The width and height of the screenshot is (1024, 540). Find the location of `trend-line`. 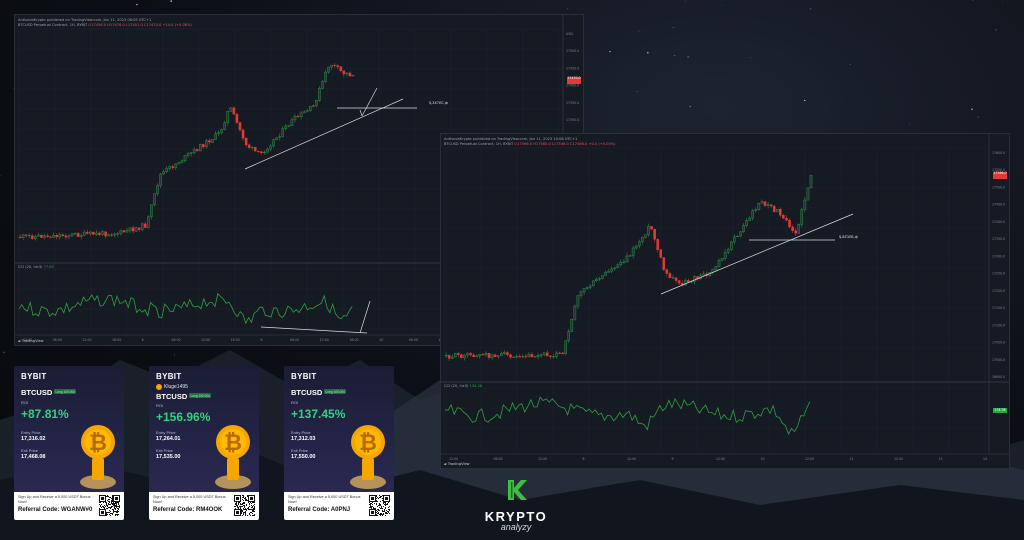

trend-line is located at coordinates (314, 330).